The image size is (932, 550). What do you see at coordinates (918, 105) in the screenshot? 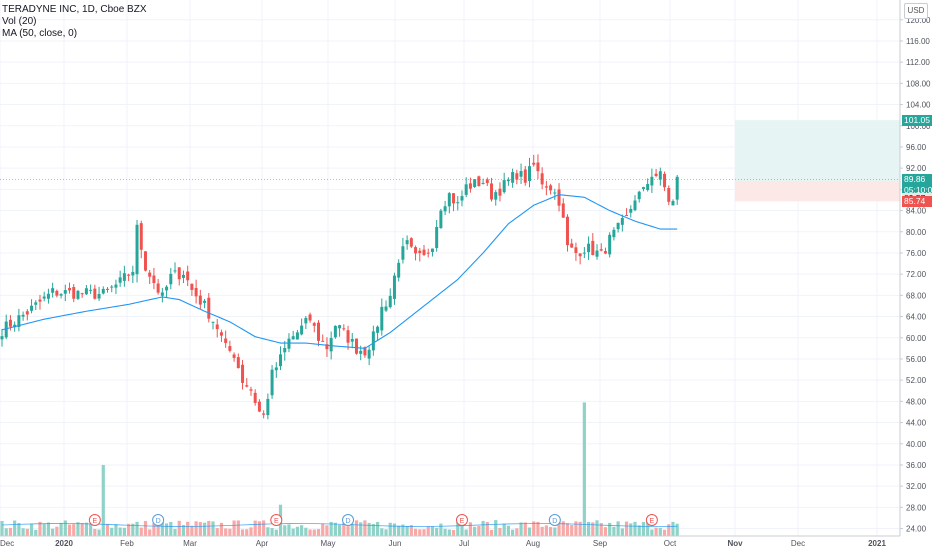
I see `price-tick-label: 104.00` at bounding box center [918, 105].